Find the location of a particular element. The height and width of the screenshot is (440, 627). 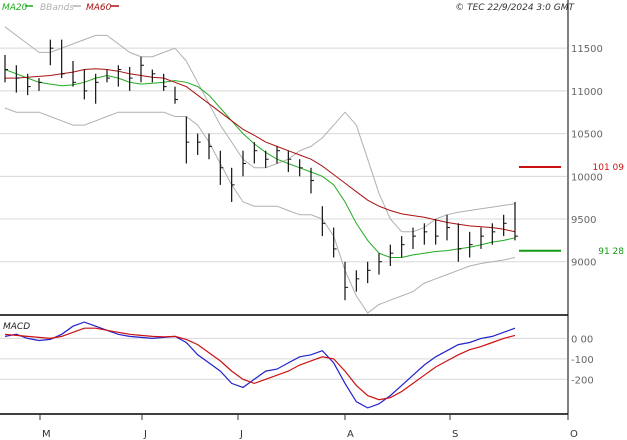

legend-ma20: MA20 is located at coordinates (15, 8).